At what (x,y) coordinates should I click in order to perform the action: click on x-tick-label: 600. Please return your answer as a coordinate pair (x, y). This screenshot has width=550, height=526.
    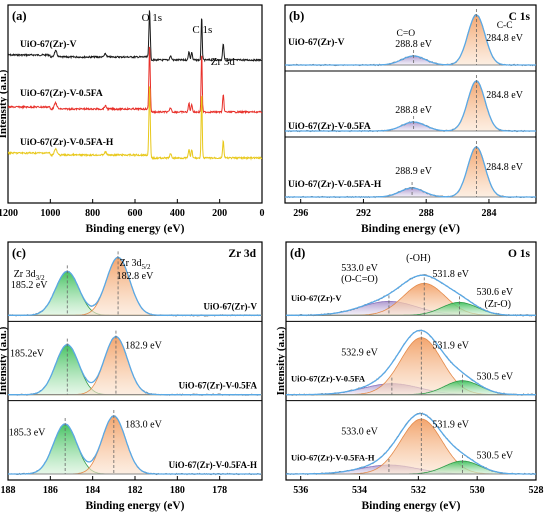
    Looking at the image, I should click on (135, 213).